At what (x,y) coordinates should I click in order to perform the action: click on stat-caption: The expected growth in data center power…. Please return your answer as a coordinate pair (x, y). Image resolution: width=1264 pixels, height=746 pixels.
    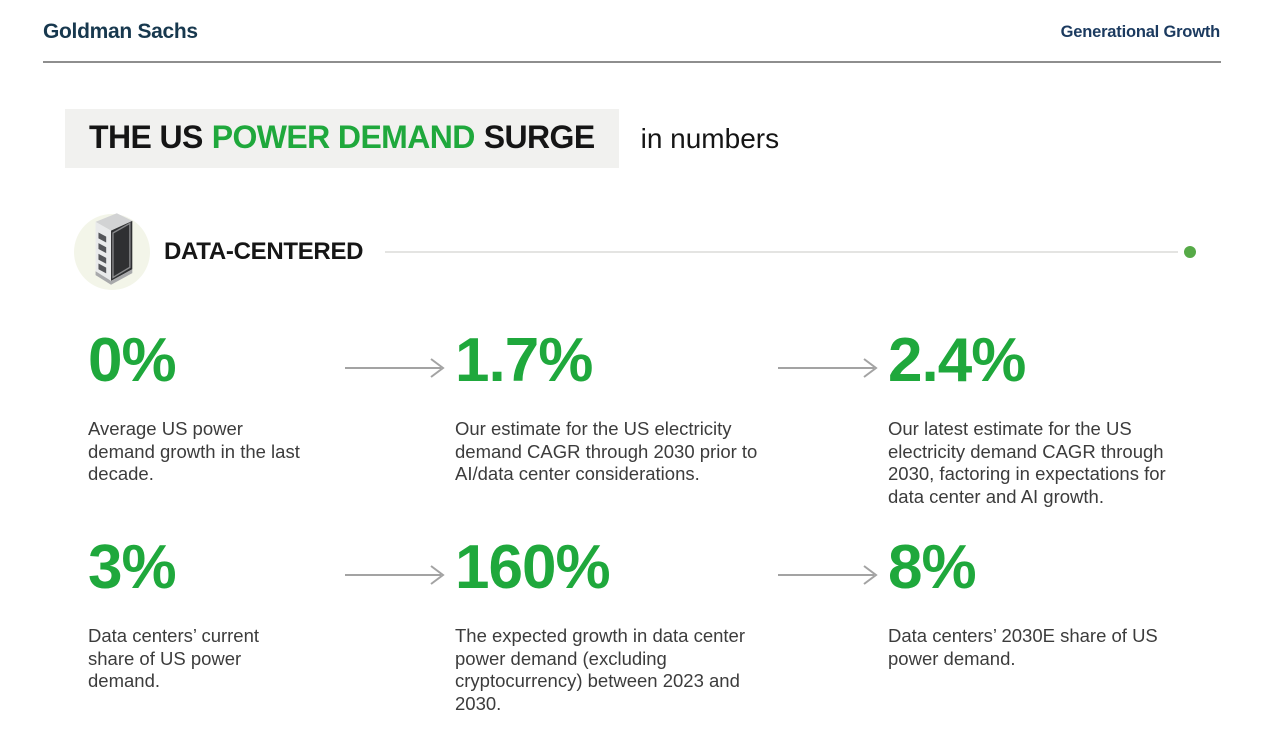
    Looking at the image, I should click on (600, 669).